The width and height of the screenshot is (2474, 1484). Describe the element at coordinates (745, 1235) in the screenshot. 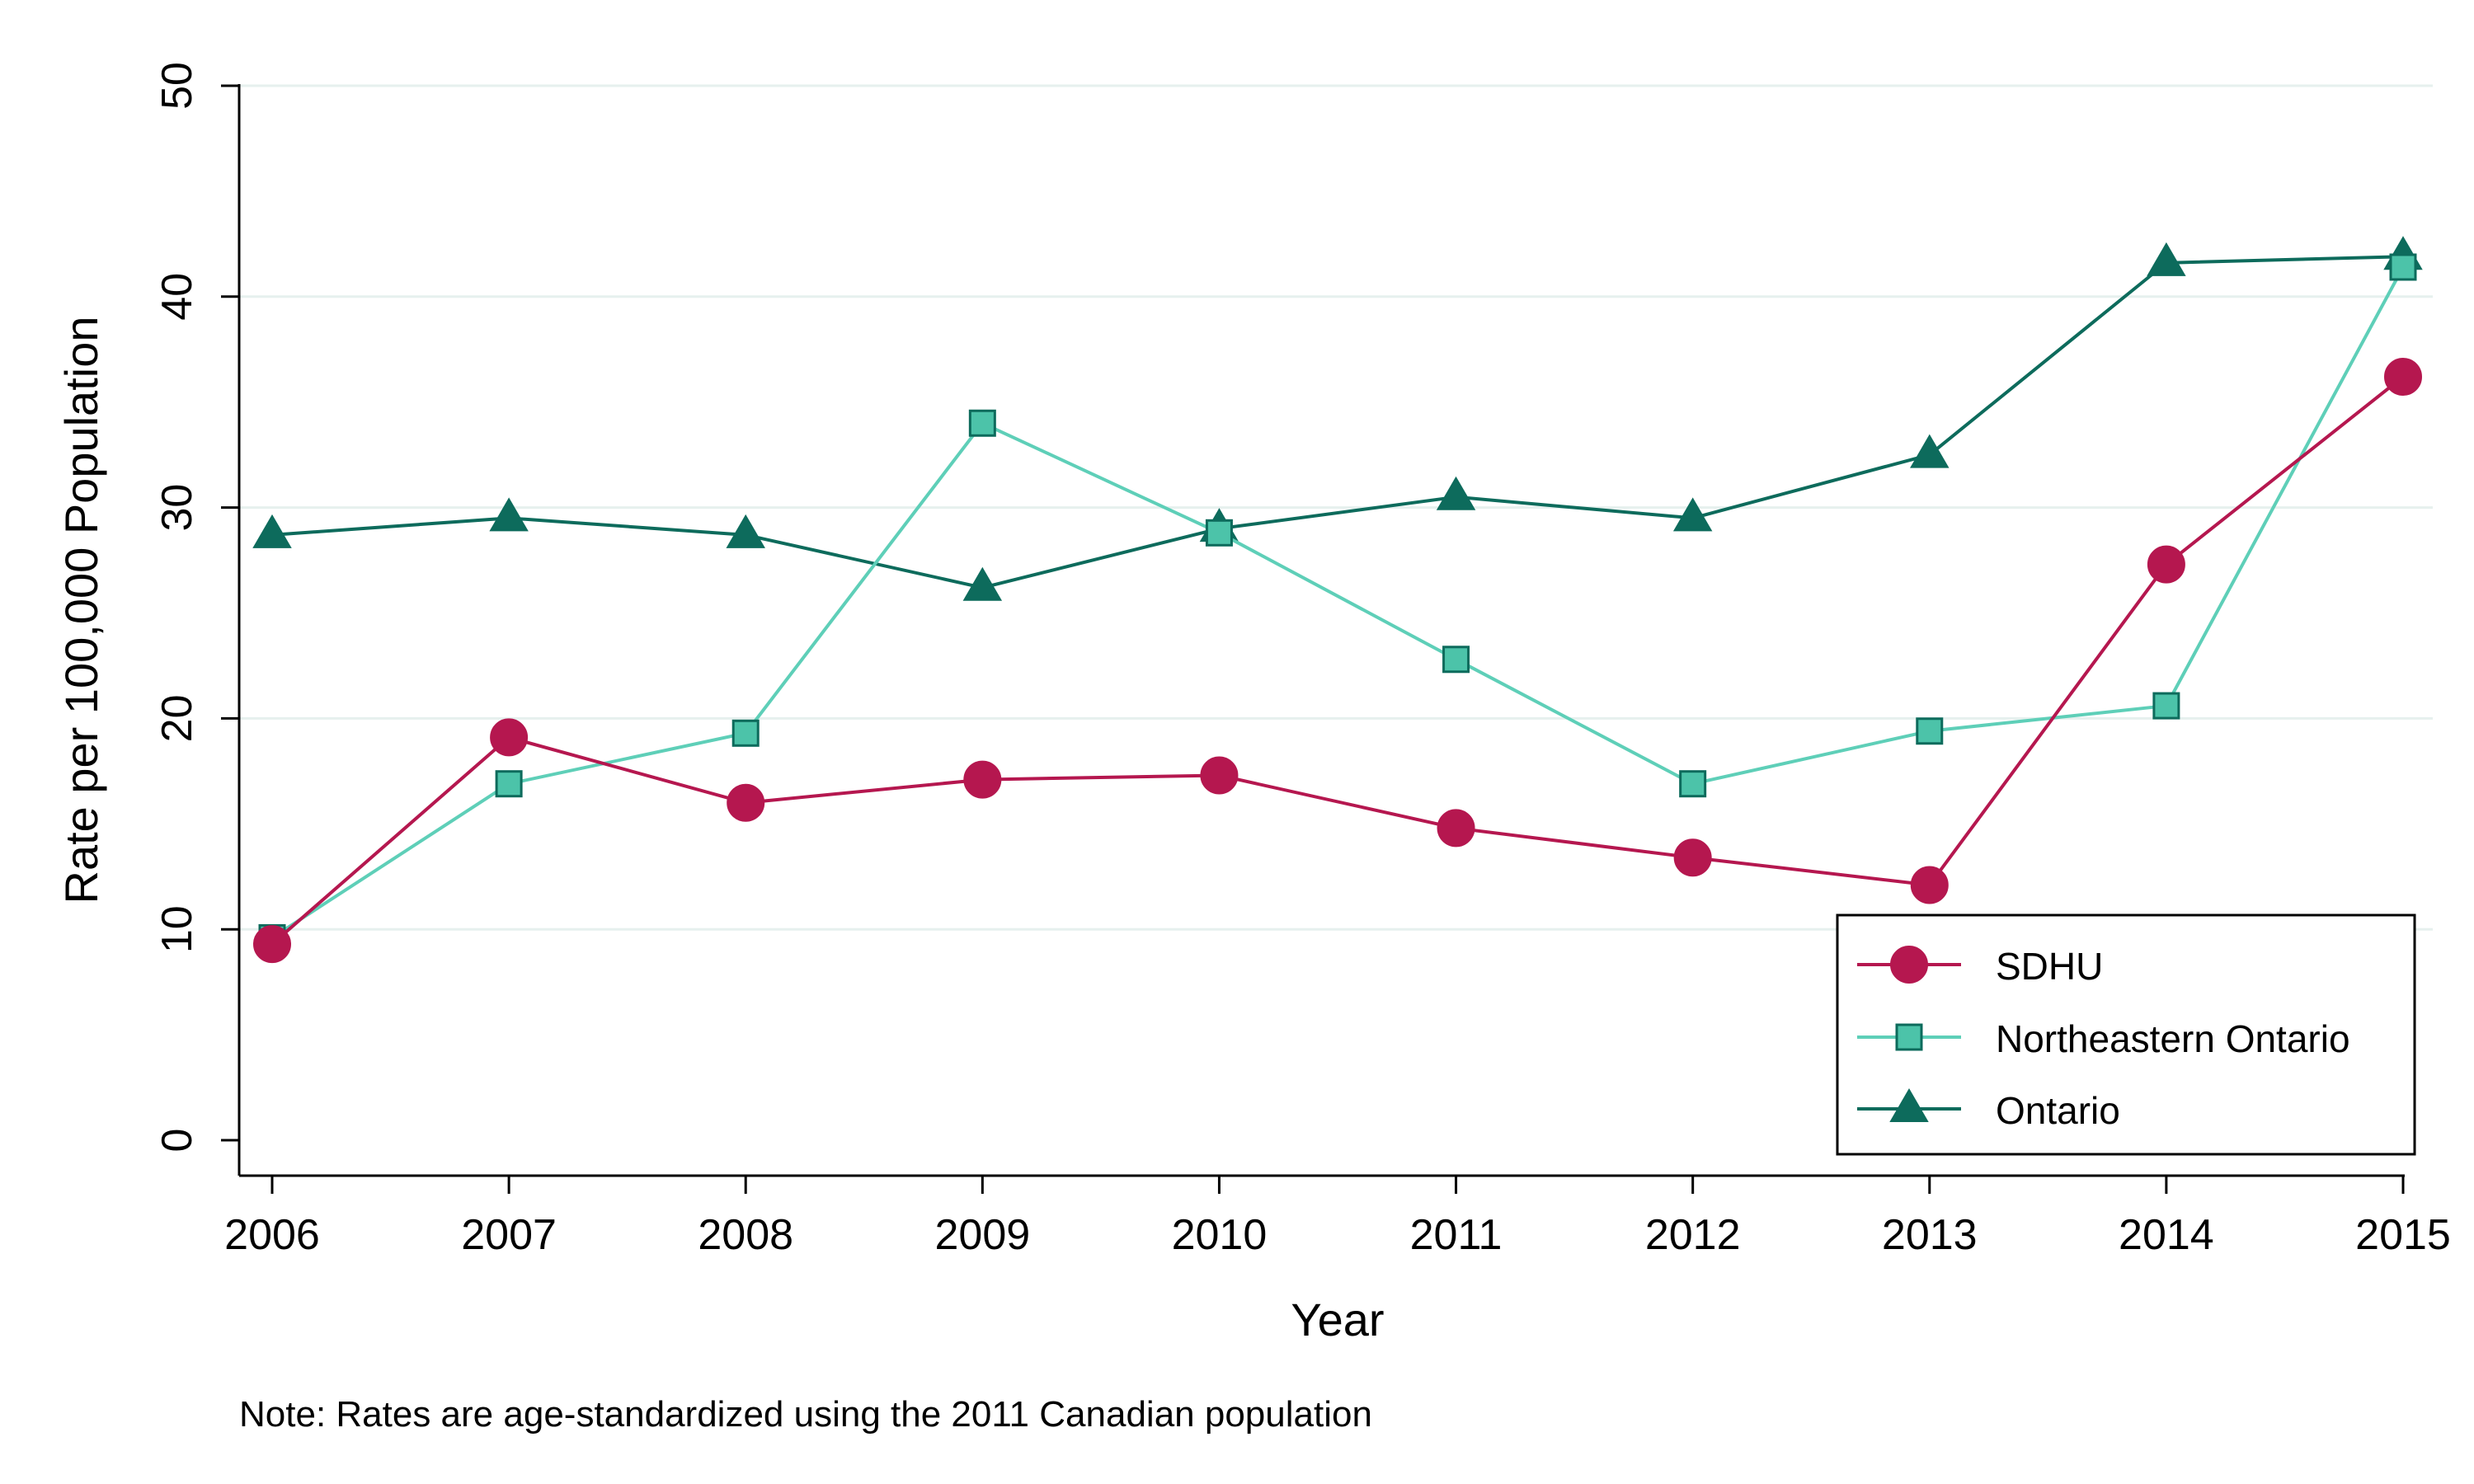

I see `x-tick-label-2008: 2008` at that location.